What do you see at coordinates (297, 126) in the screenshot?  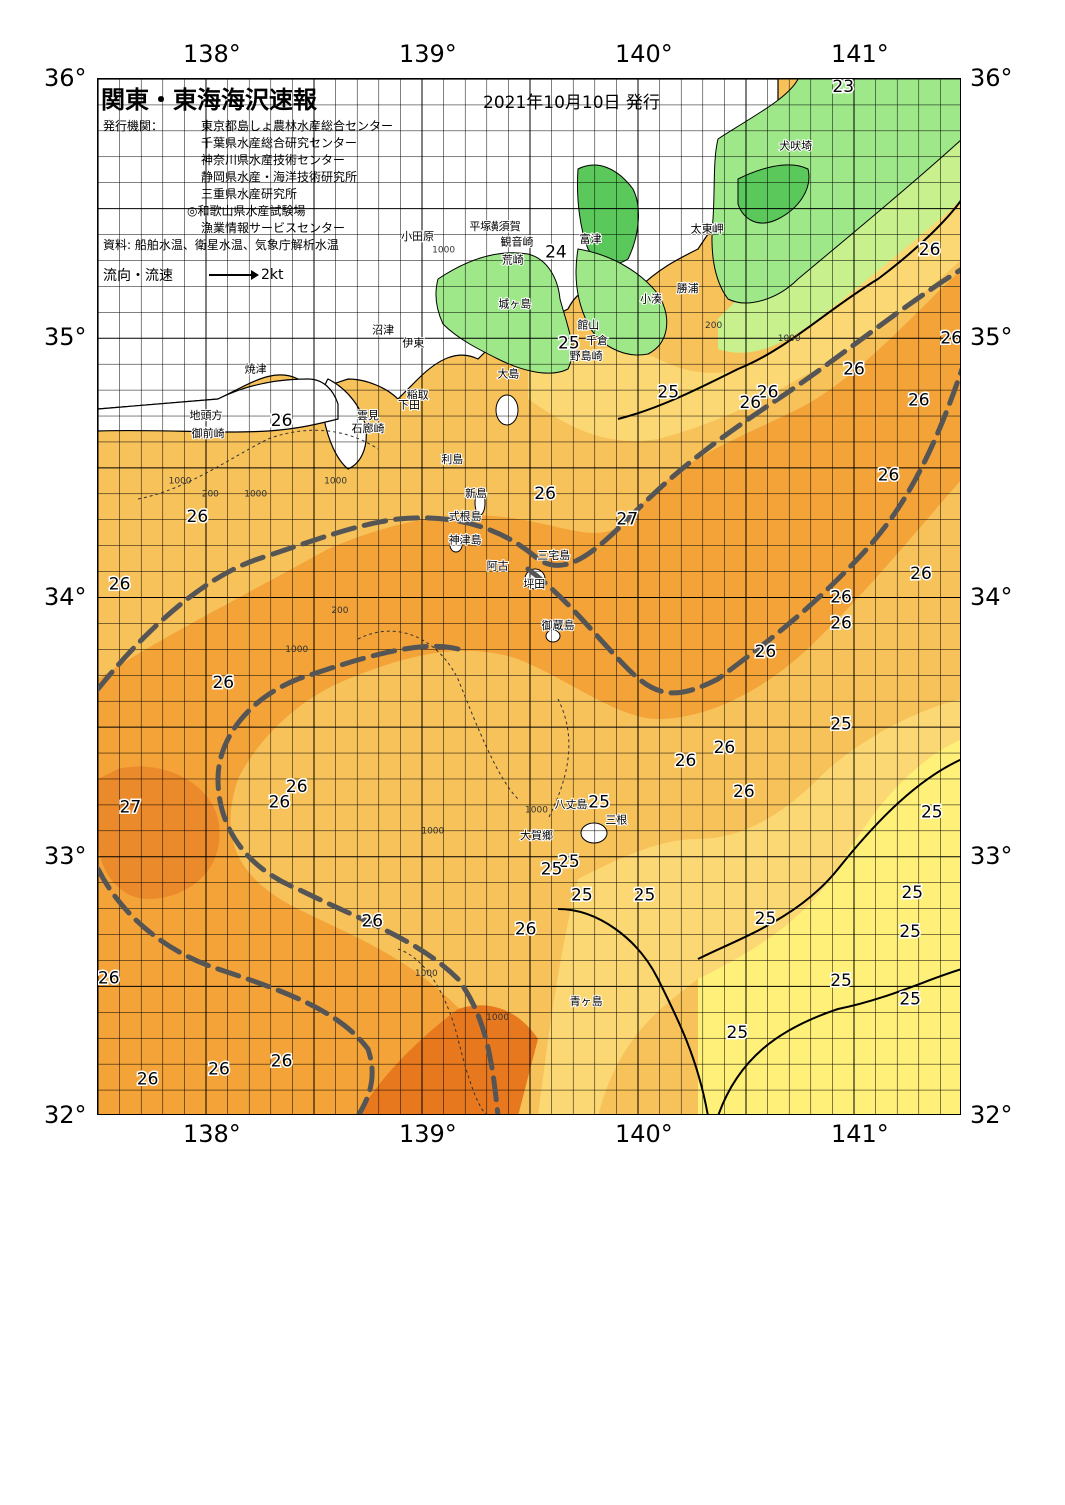 I see `publisher-item: 東京都島しょ農林水産総合センター` at bounding box center [297, 126].